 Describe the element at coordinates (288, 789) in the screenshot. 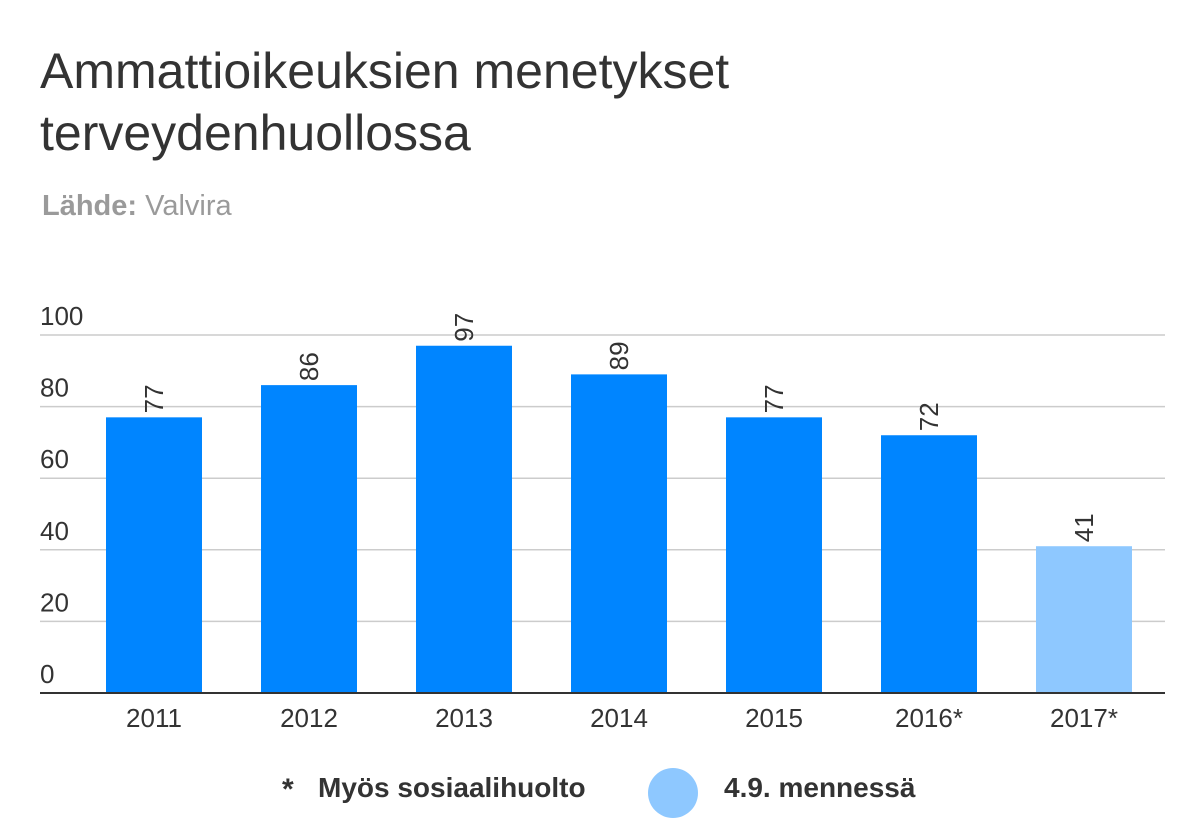

I see `asterisk-icon: *` at that location.